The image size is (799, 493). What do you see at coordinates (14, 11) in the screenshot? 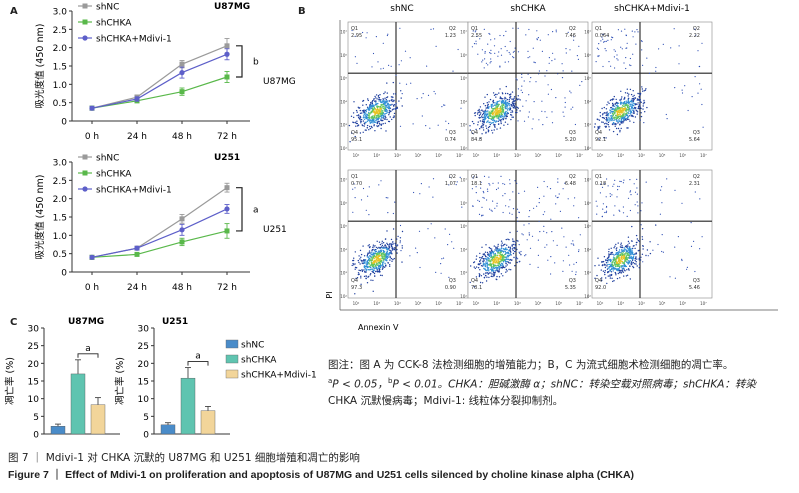
I see `panel-letter-a: A` at bounding box center [14, 11].